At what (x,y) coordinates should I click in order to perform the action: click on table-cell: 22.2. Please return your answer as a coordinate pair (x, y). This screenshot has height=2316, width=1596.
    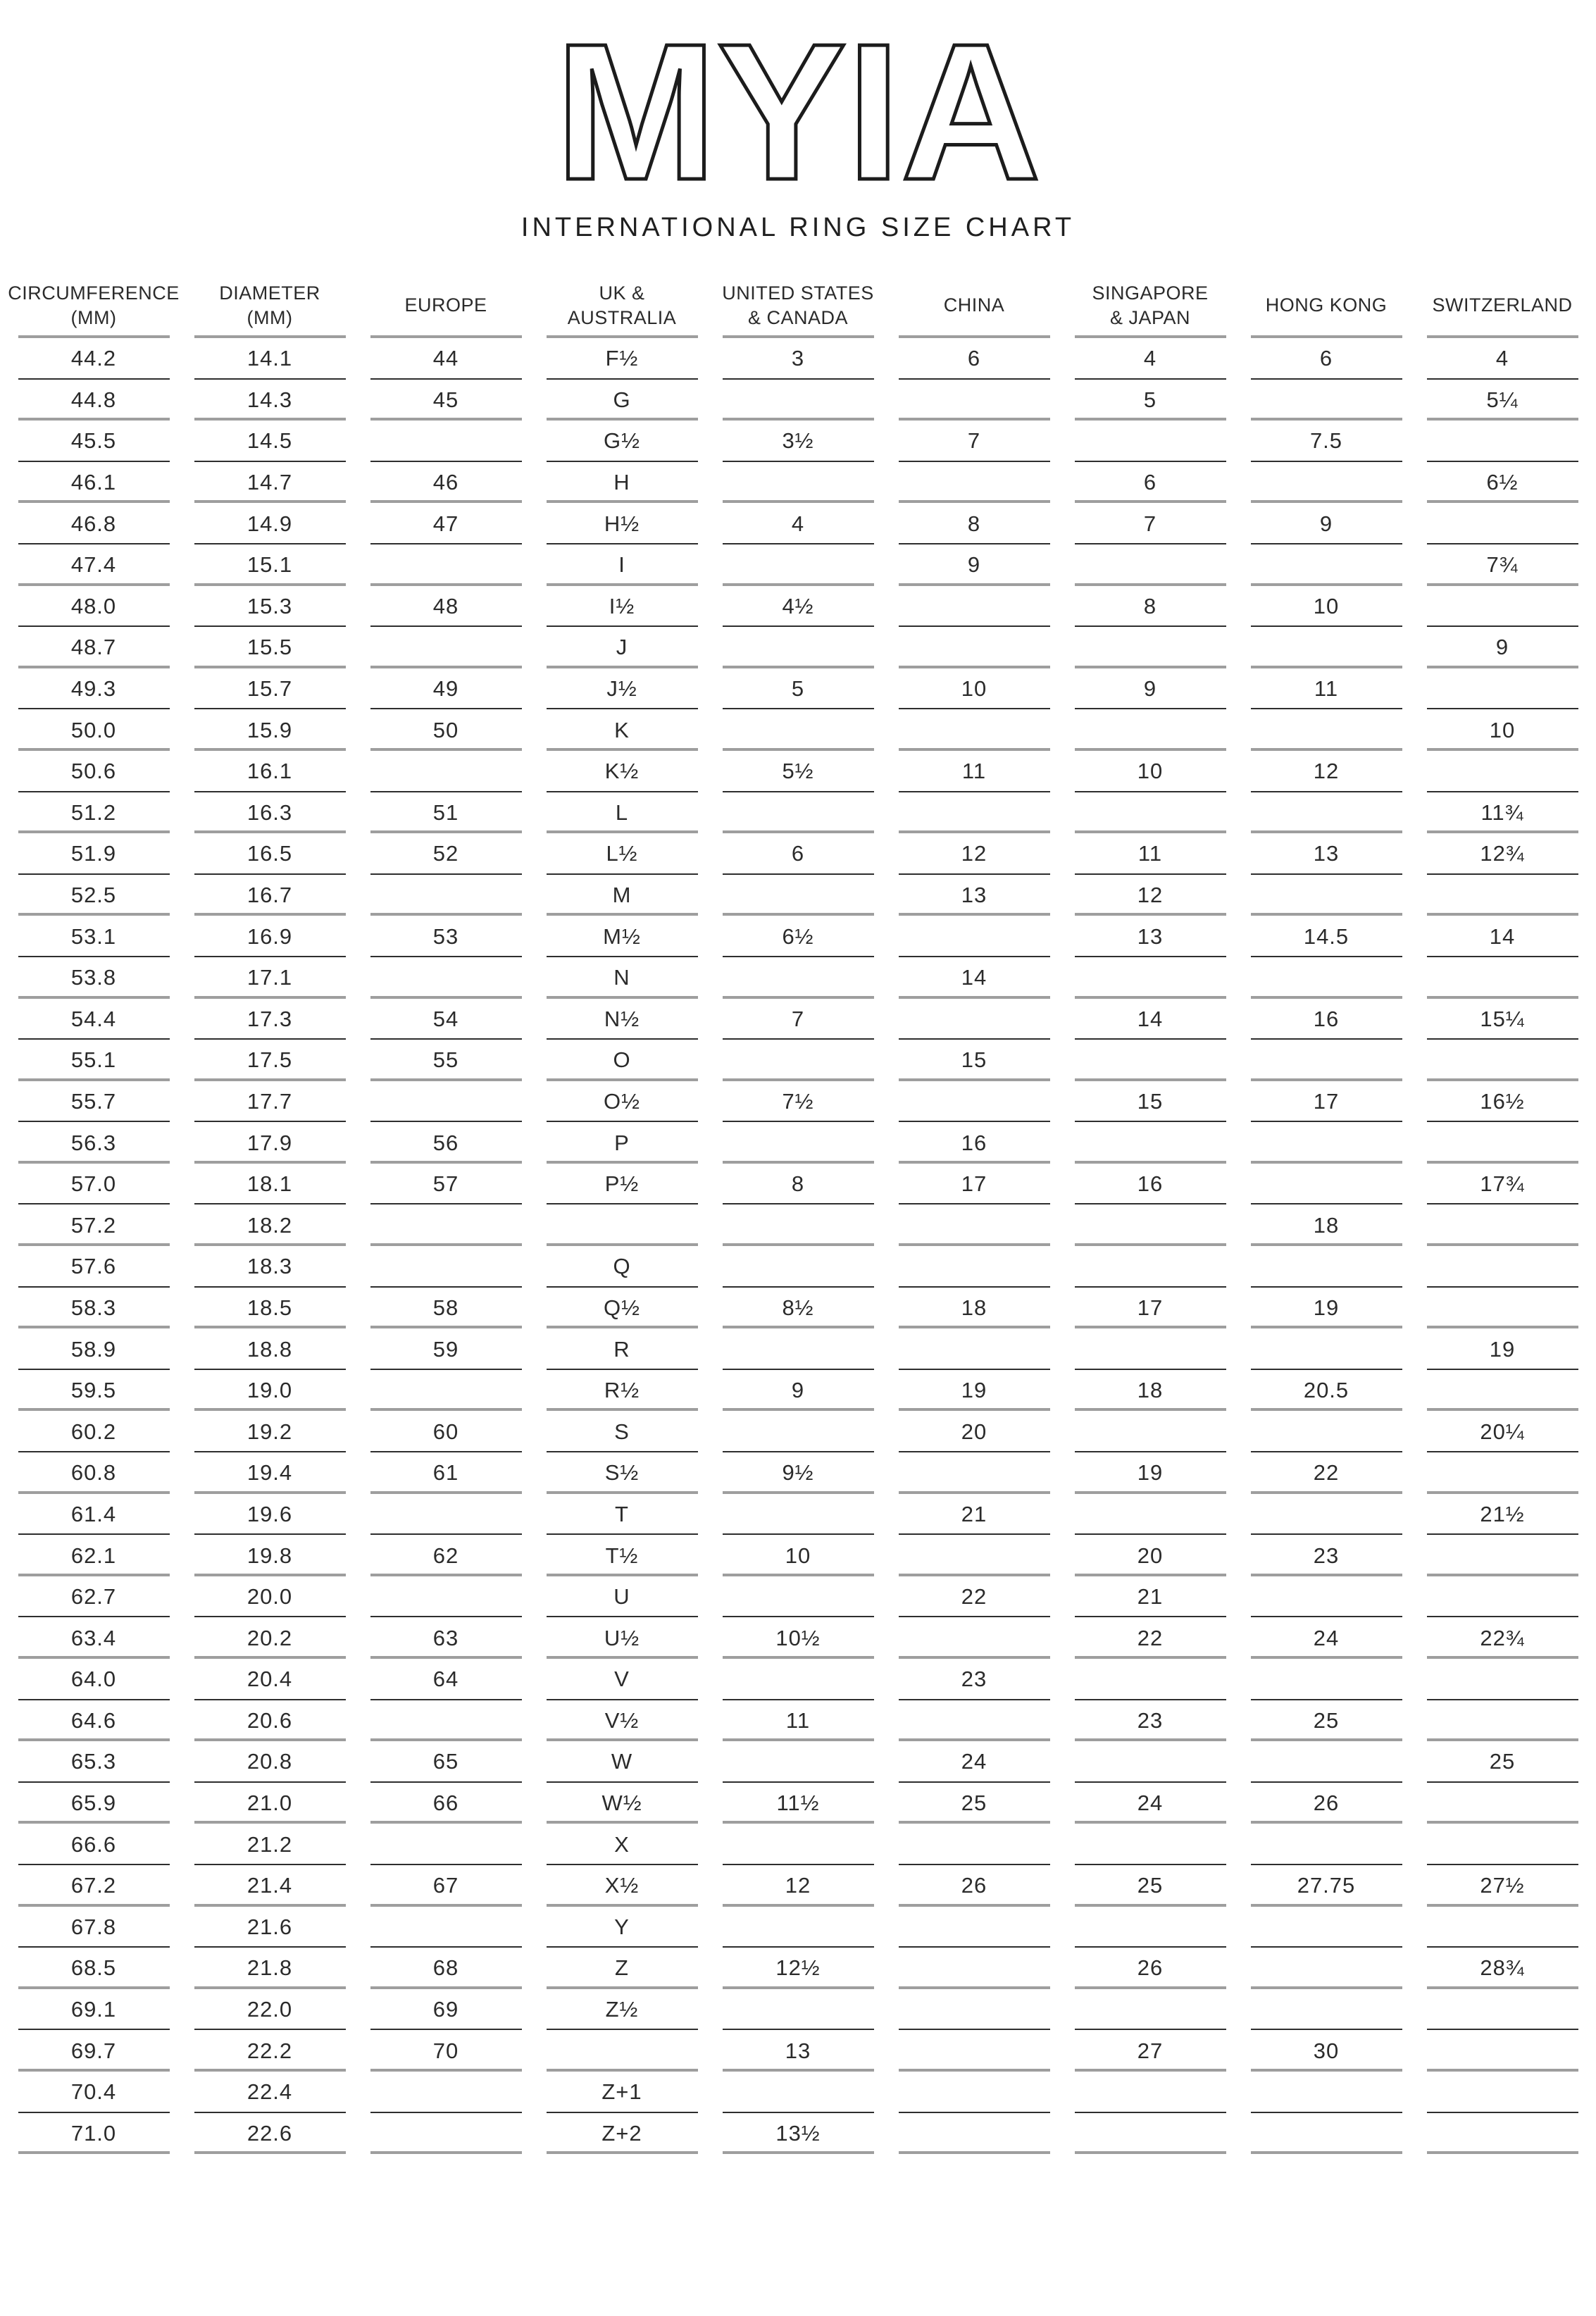
    Looking at the image, I should click on (270, 2051).